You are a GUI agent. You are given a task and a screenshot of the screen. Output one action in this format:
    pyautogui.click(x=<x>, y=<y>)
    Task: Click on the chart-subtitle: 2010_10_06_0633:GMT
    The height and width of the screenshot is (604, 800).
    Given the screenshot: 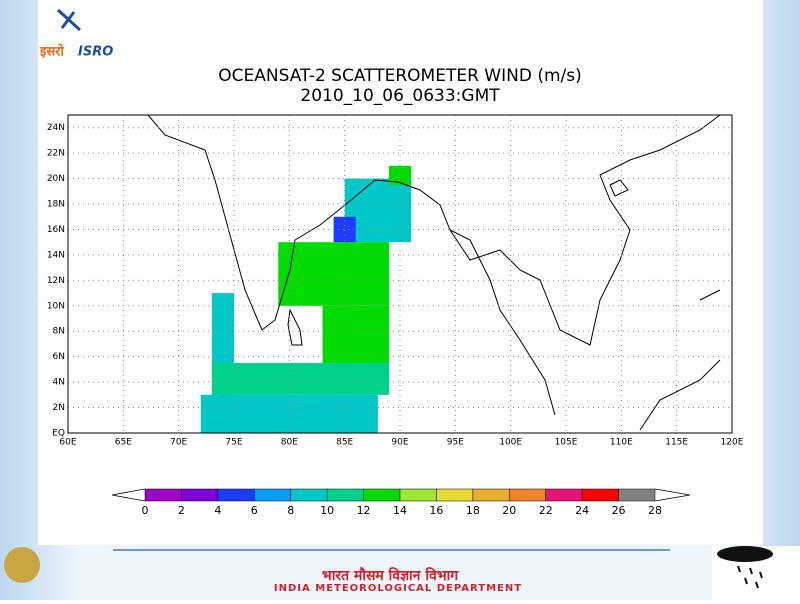 What is the action you would take?
    pyautogui.click(x=400, y=96)
    